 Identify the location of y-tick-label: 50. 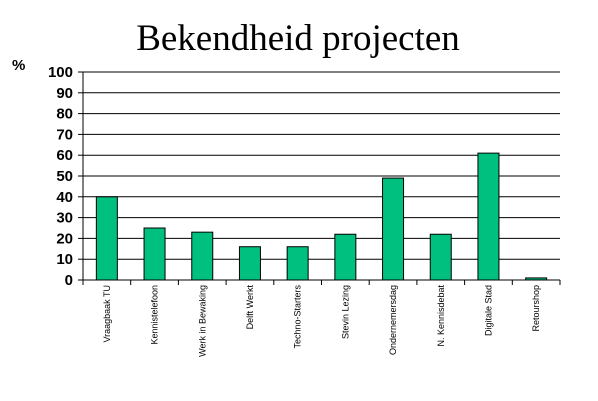
(64, 176).